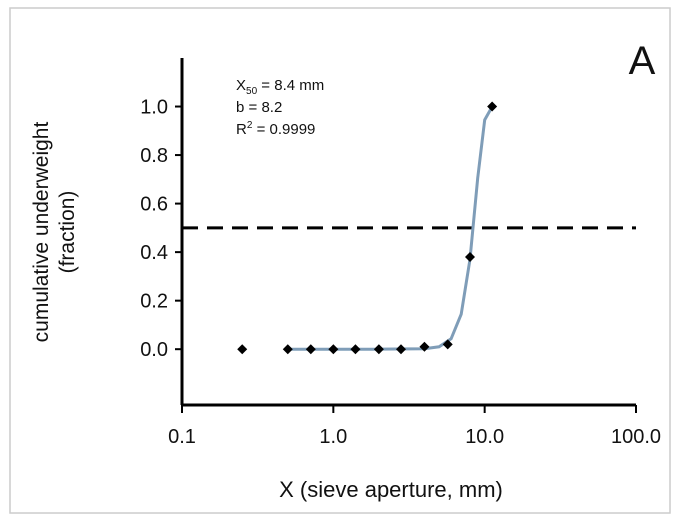 The height and width of the screenshot is (515, 676). Describe the element at coordinates (154, 205) in the screenshot. I see `y-tick-label: 0.6` at that location.